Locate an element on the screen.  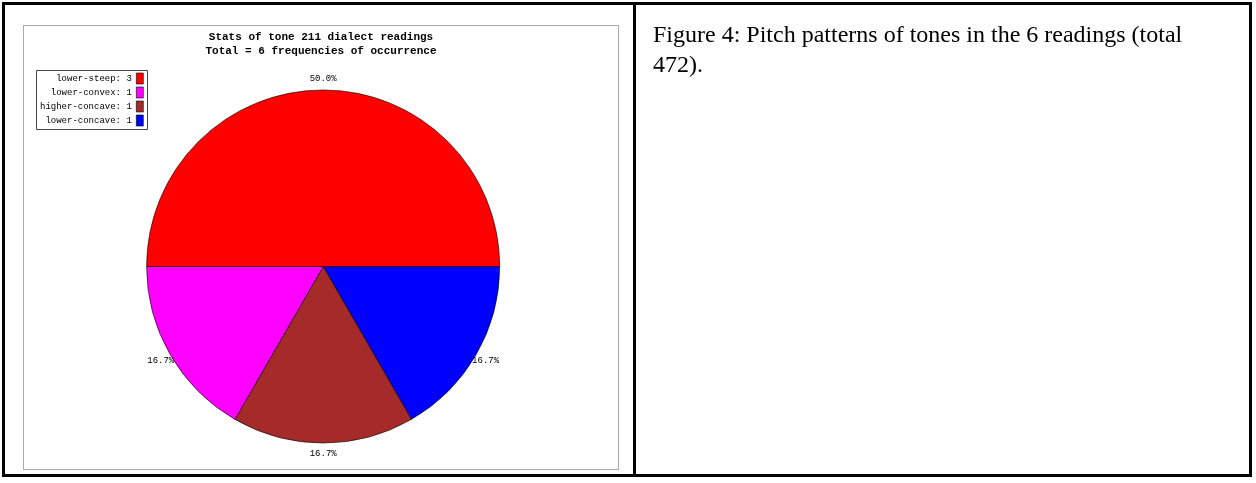
legend-label: lower-convex: 1 is located at coordinates (91, 92).